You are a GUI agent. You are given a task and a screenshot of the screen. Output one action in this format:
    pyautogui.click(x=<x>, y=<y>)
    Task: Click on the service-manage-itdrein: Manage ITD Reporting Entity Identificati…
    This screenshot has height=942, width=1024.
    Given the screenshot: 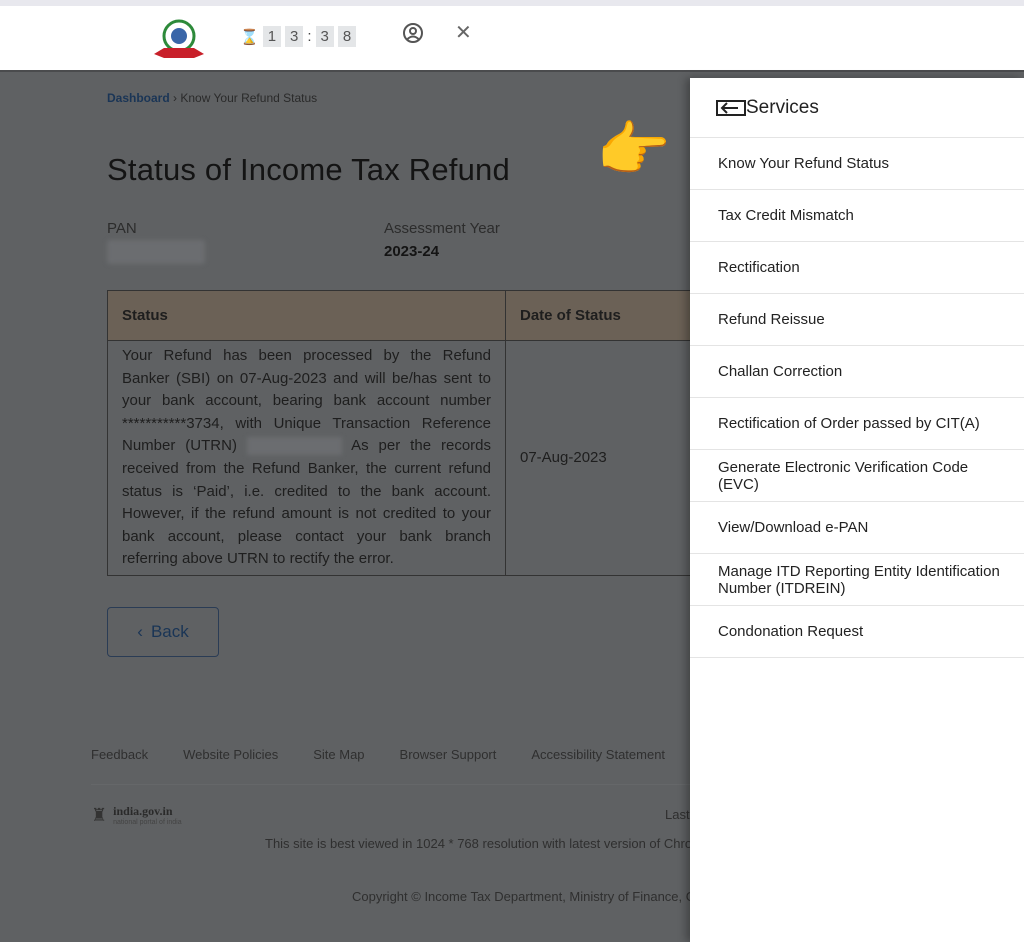 What is the action you would take?
    pyautogui.click(x=857, y=580)
    